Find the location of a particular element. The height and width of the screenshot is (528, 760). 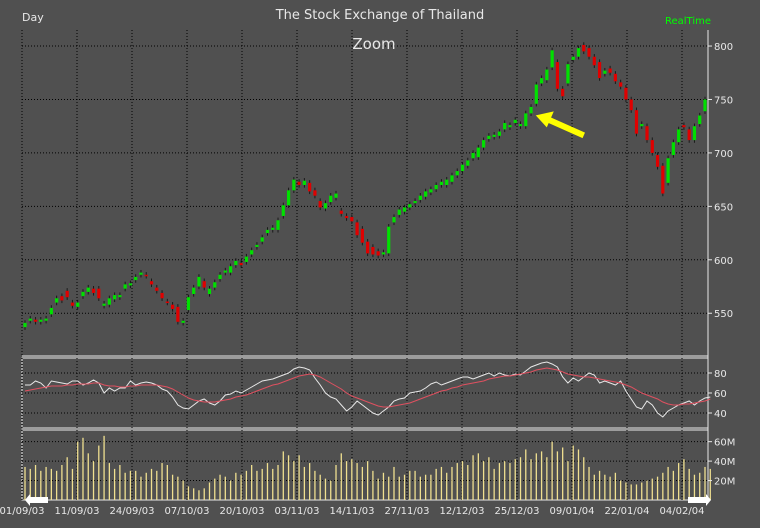

period-label: Day is located at coordinates (33, 17).